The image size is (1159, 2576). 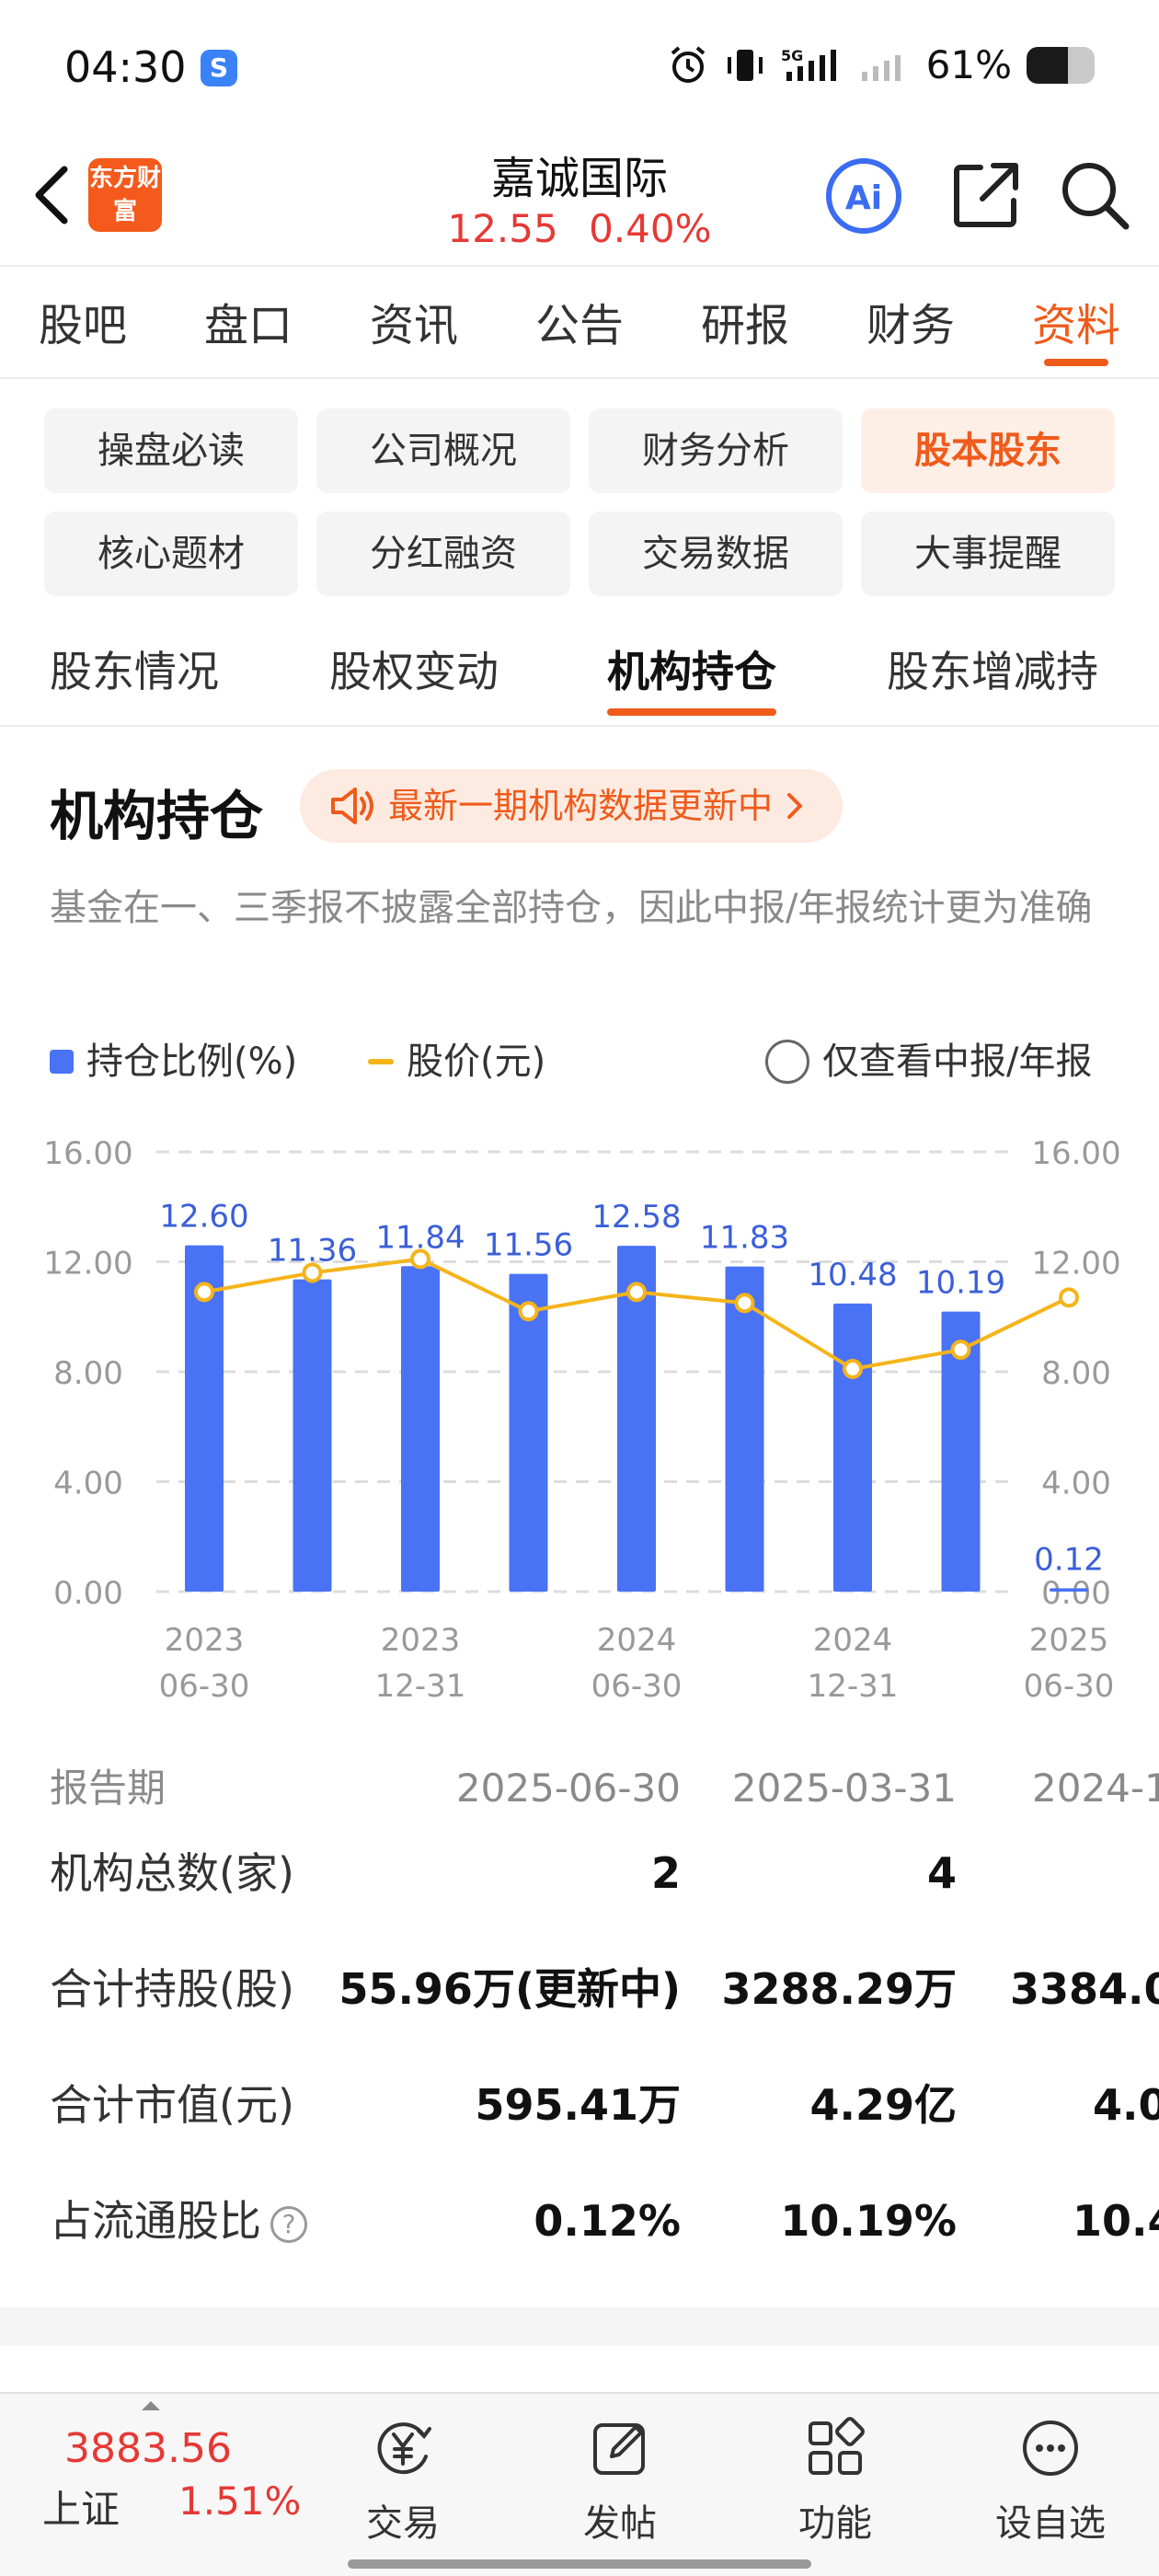 I want to click on radio-icon, so click(x=787, y=1062).